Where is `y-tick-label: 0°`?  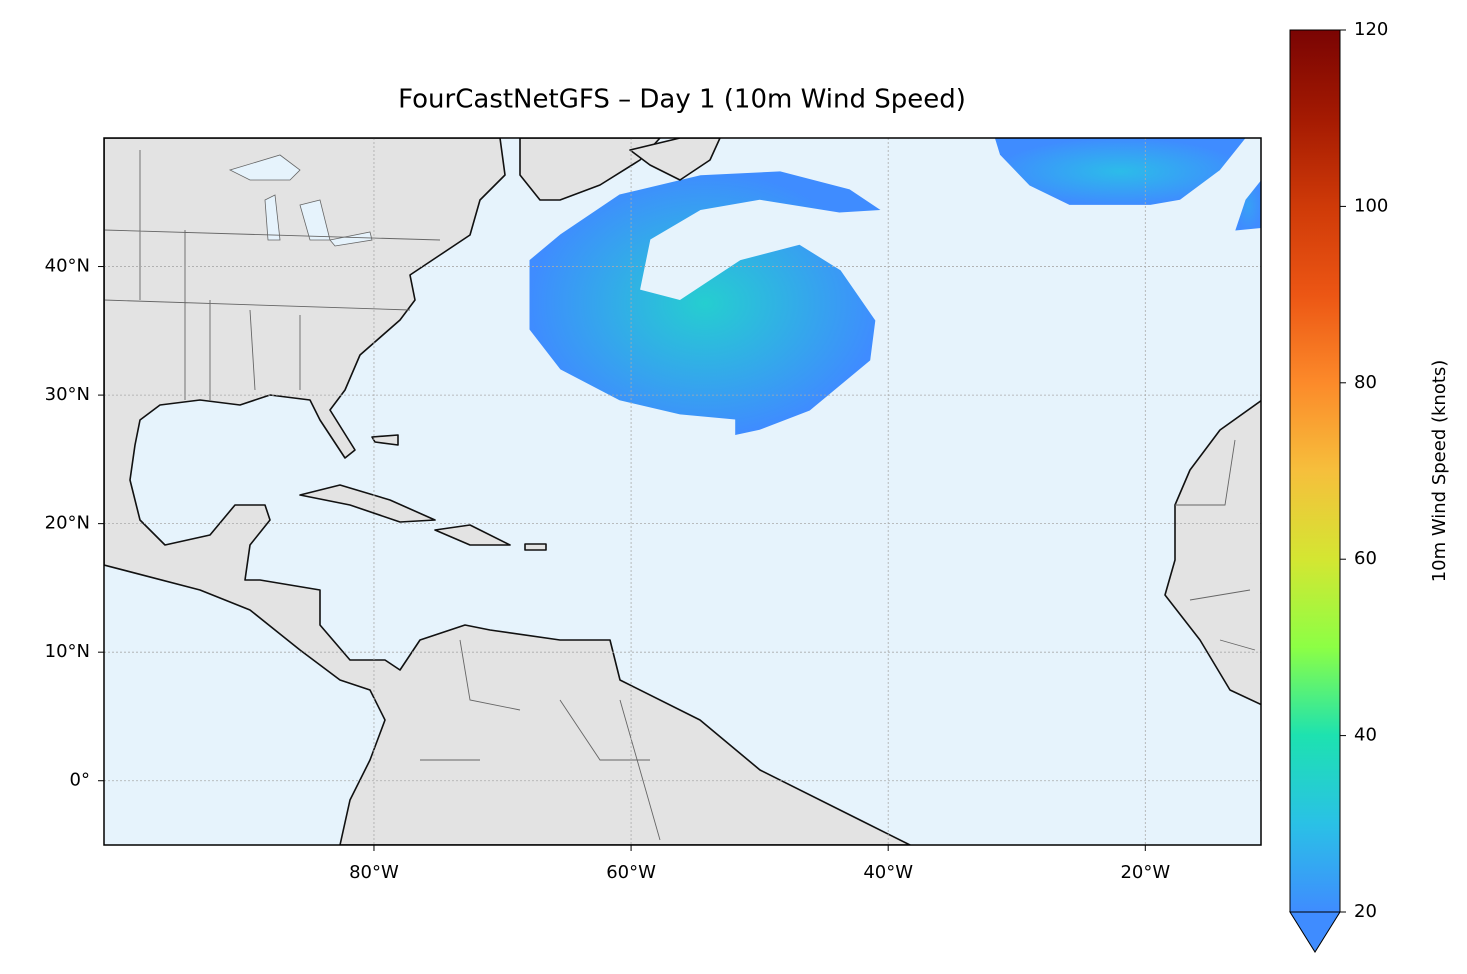 y-tick-label: 0° is located at coordinates (80, 780).